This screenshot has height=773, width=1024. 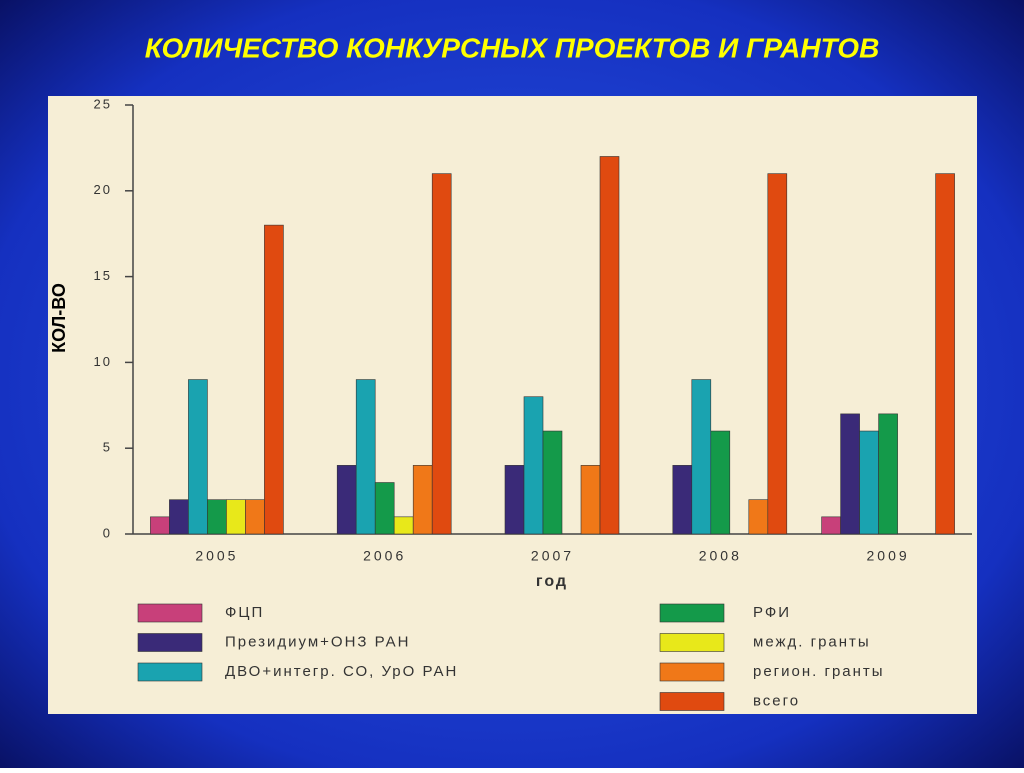 I want to click on x-tick-label: 2008, so click(x=720, y=556).